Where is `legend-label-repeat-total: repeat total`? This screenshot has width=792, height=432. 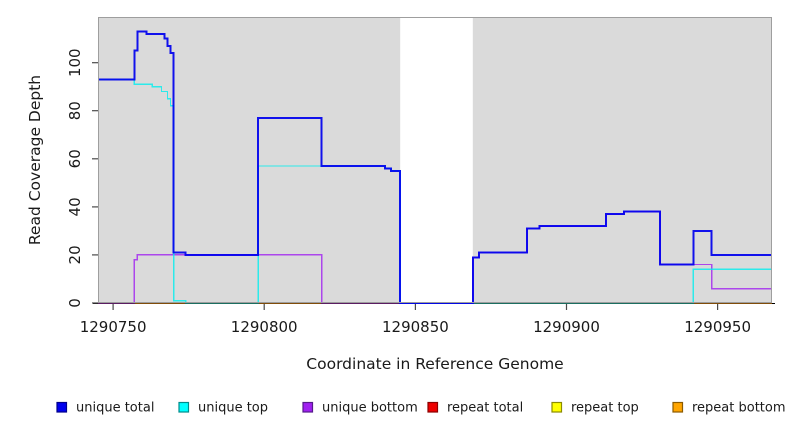
legend-label-repeat-total: repeat total is located at coordinates (485, 408).